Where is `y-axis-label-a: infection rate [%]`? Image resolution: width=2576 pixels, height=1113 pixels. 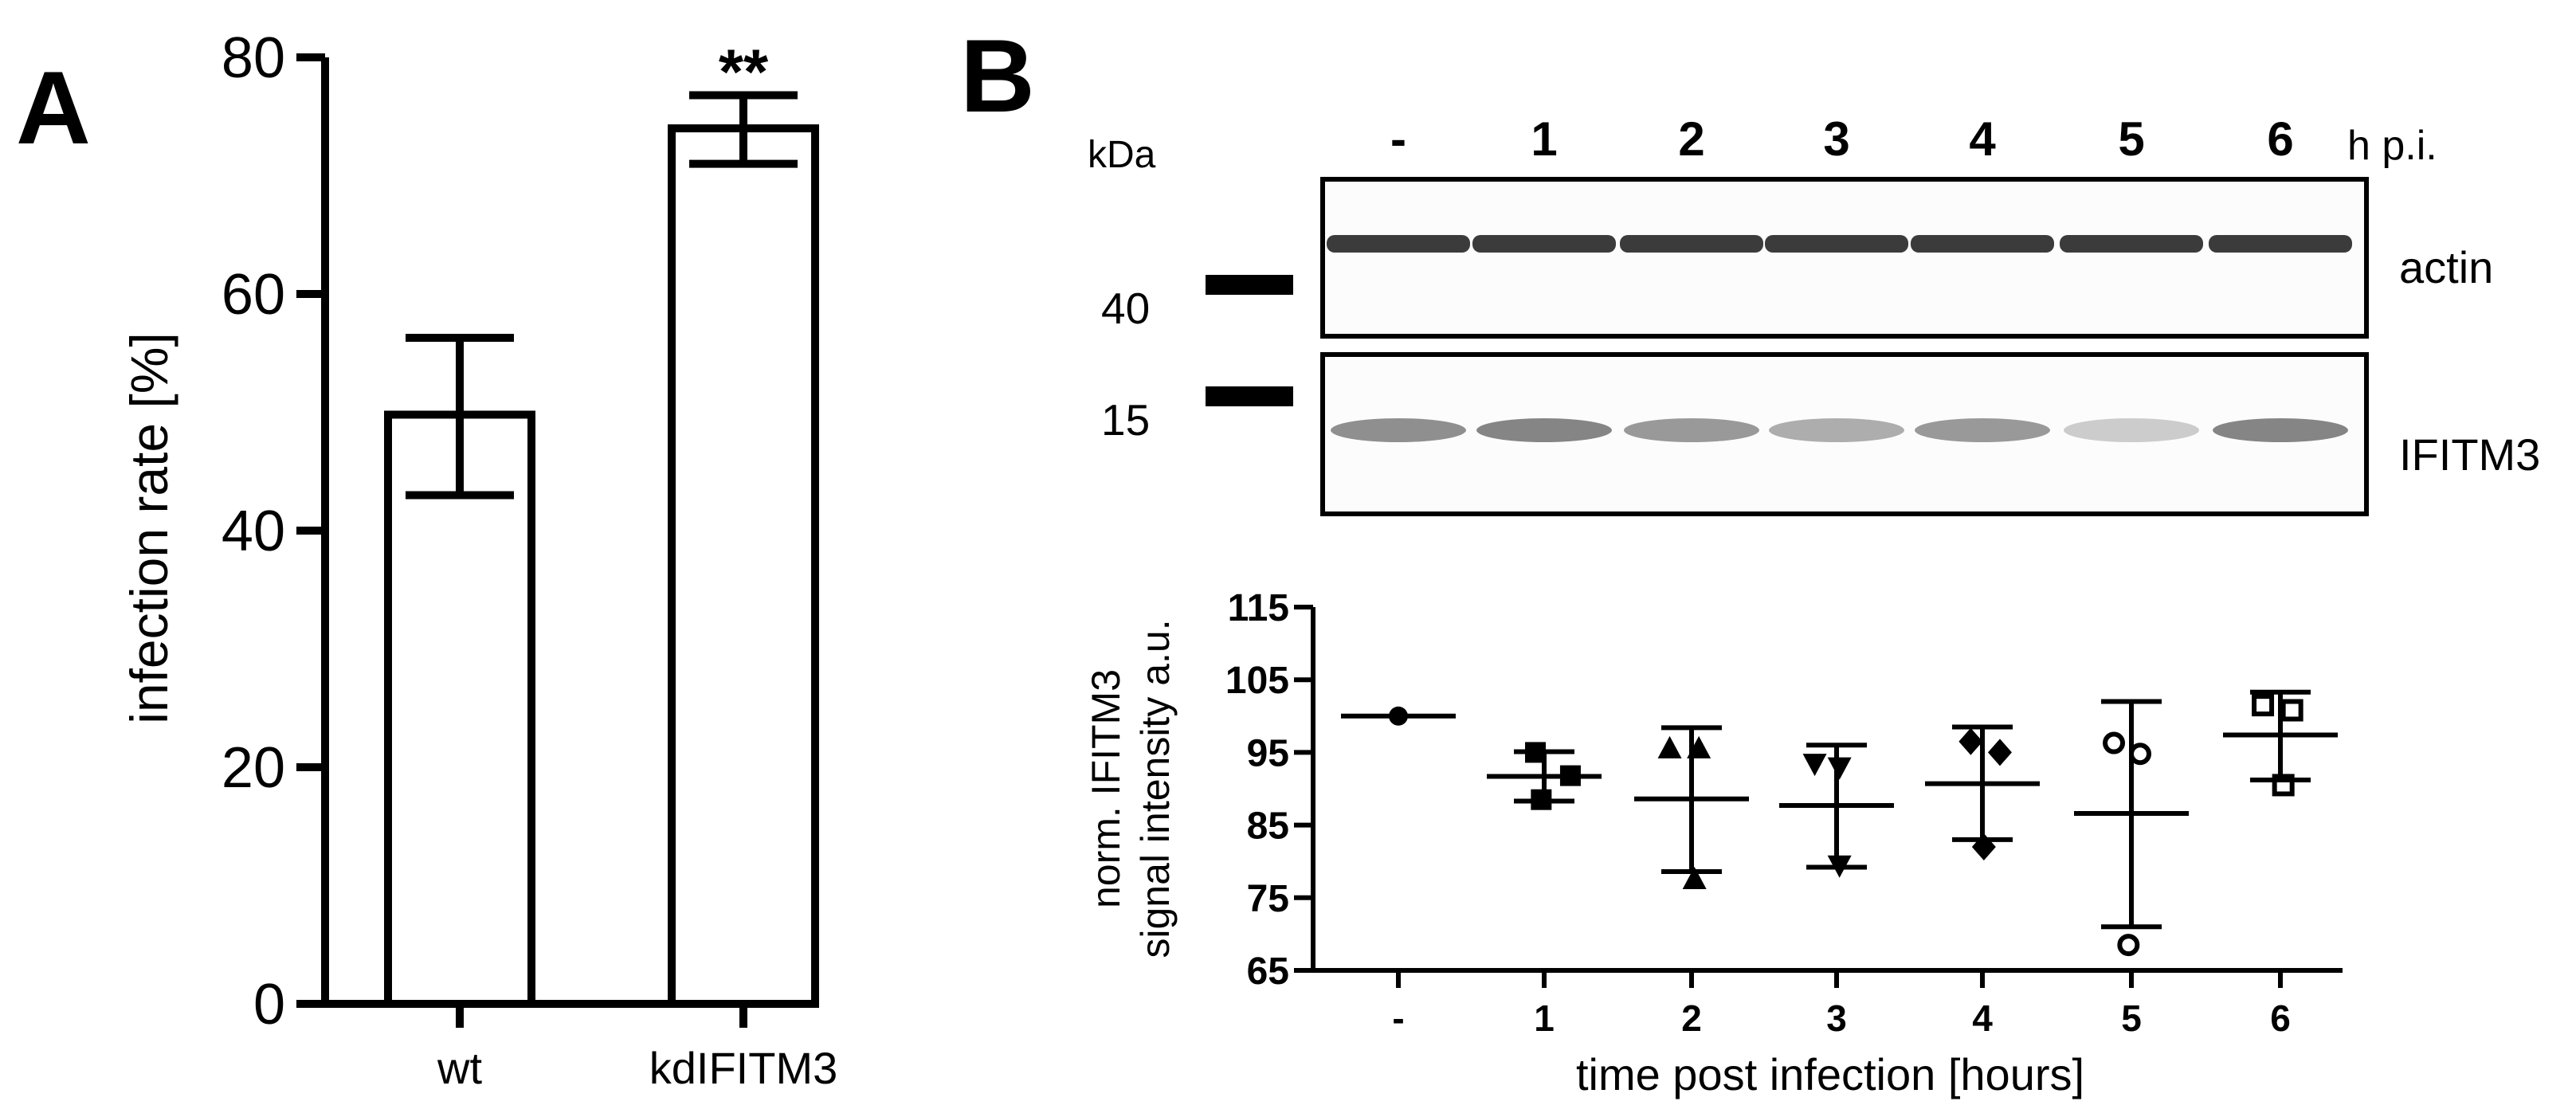 y-axis-label-a: infection rate [%] is located at coordinates (149, 528).